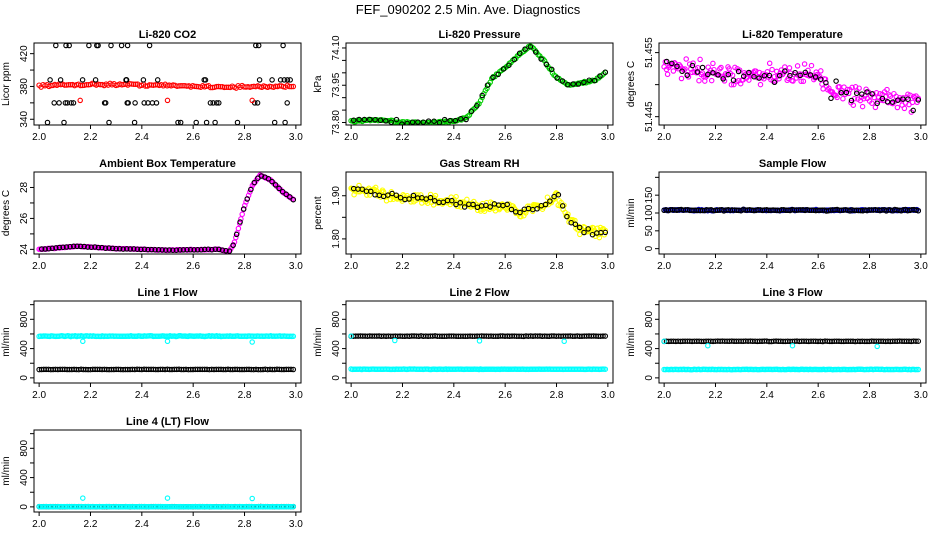  I want to click on chart-title: Line 3 Flow, so click(793, 293).